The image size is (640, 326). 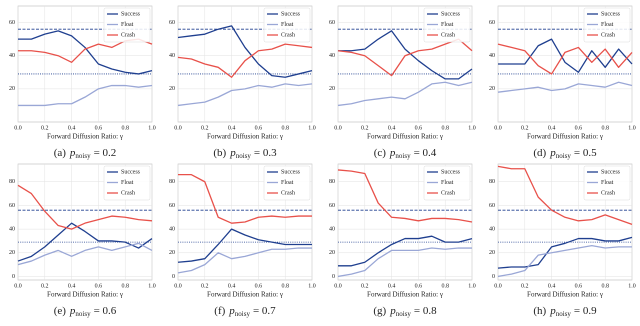 What do you see at coordinates (492, 182) in the screenshot?
I see `y-tick-label: 80` at bounding box center [492, 182].